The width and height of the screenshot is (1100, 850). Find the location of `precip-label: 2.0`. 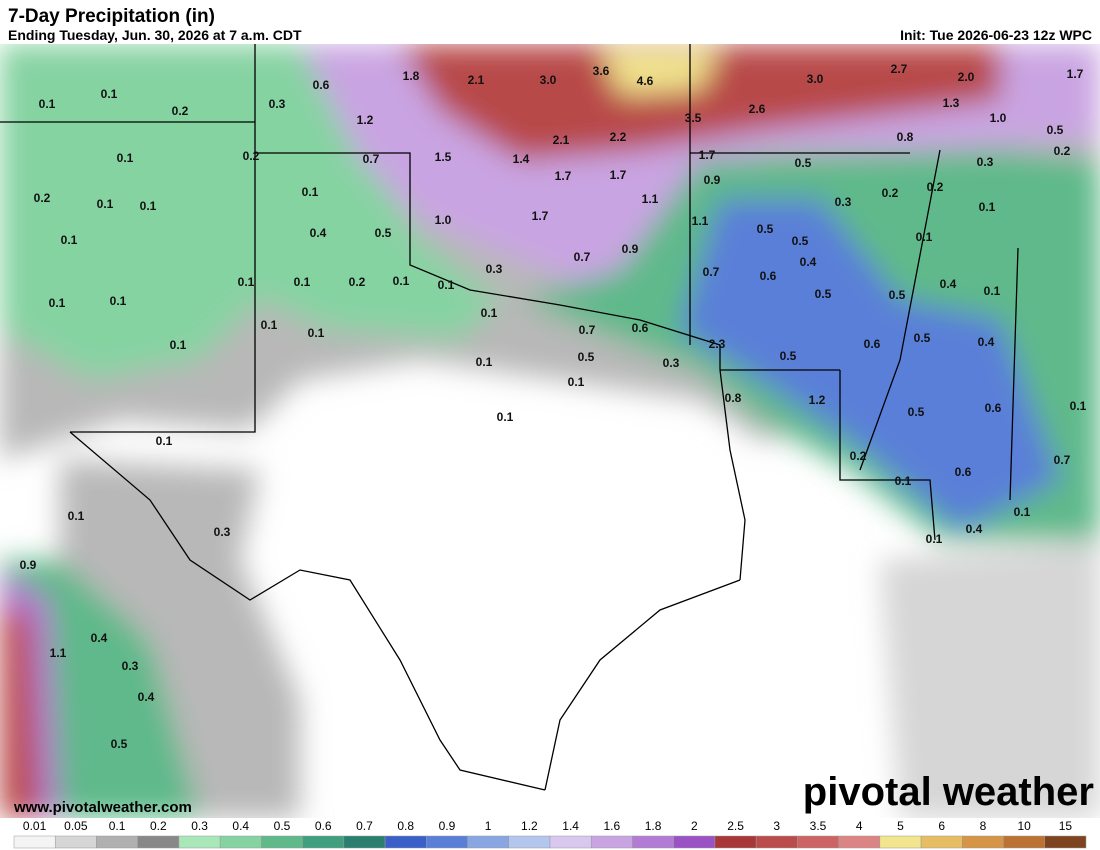

precip-label: 2.0 is located at coordinates (966, 77).